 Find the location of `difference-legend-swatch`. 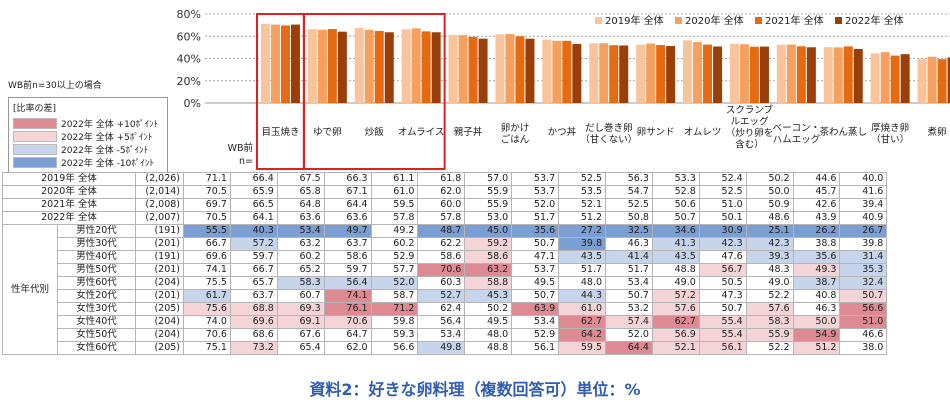

difference-legend-swatch is located at coordinates (35, 123).